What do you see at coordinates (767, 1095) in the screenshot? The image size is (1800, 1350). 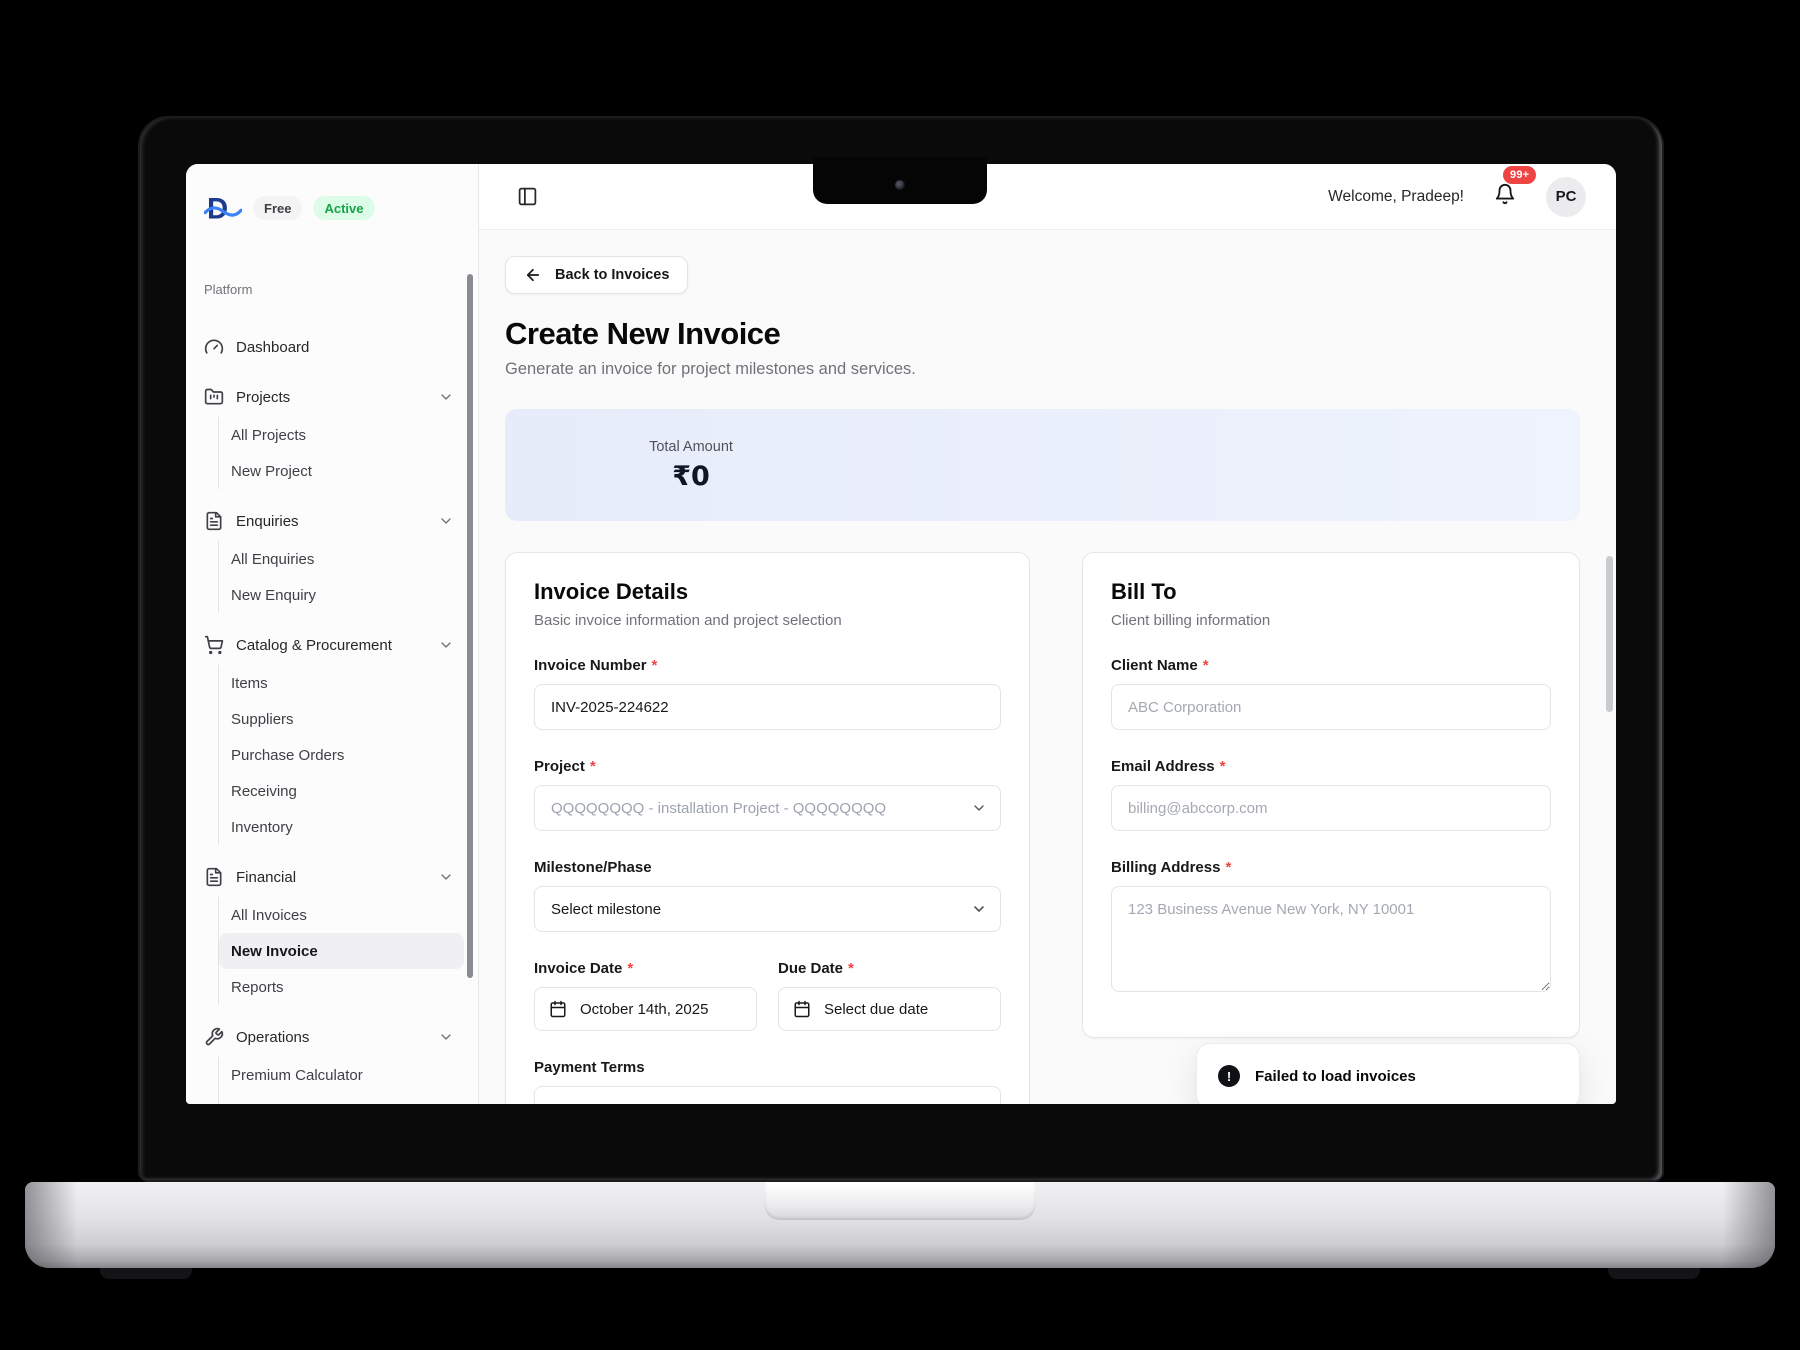 I see `payment-terms-input` at bounding box center [767, 1095].